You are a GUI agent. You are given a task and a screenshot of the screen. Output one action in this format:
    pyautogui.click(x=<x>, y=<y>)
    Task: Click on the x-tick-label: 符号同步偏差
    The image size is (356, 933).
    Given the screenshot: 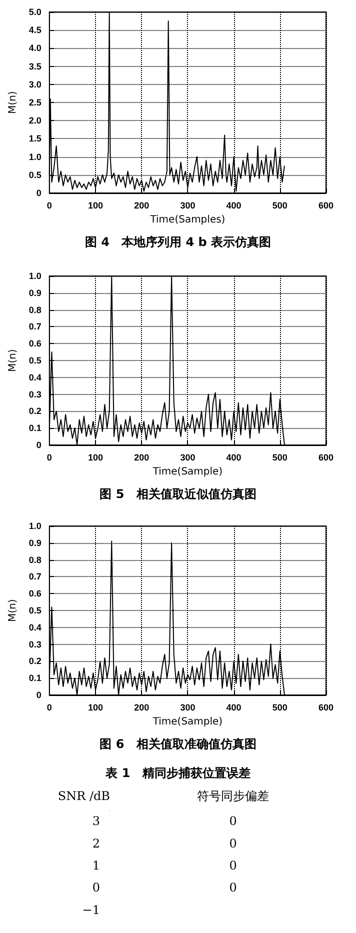 What is the action you would take?
    pyautogui.click(x=233, y=796)
    